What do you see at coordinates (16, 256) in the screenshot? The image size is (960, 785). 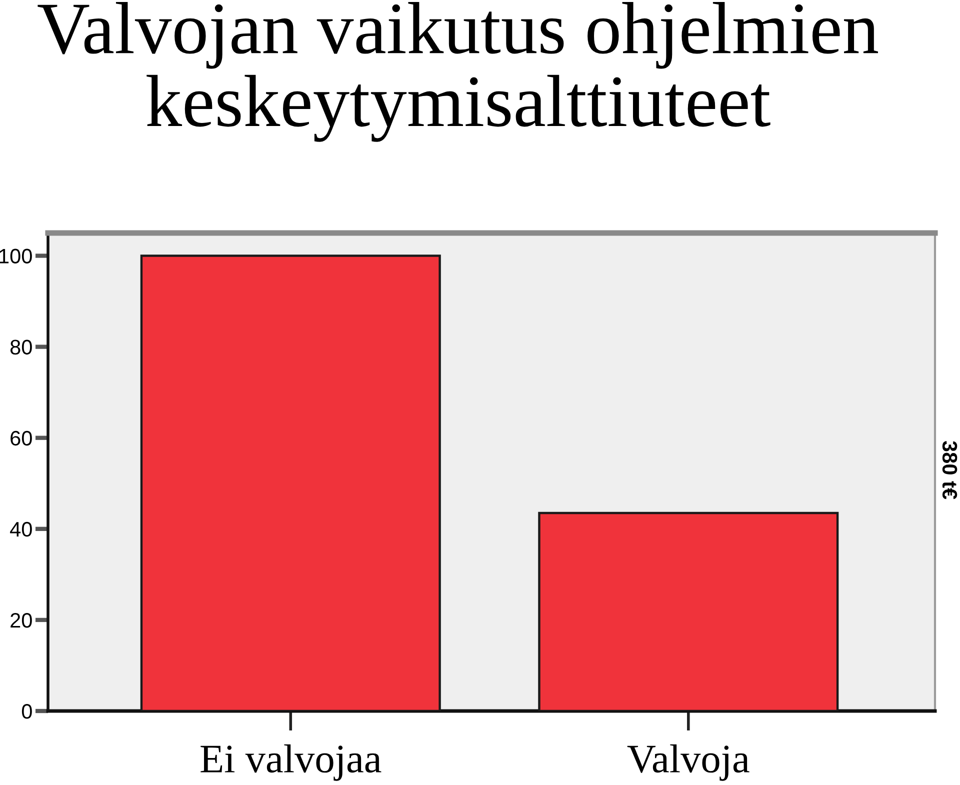 I see `y-tick-label: 100` at bounding box center [16, 256].